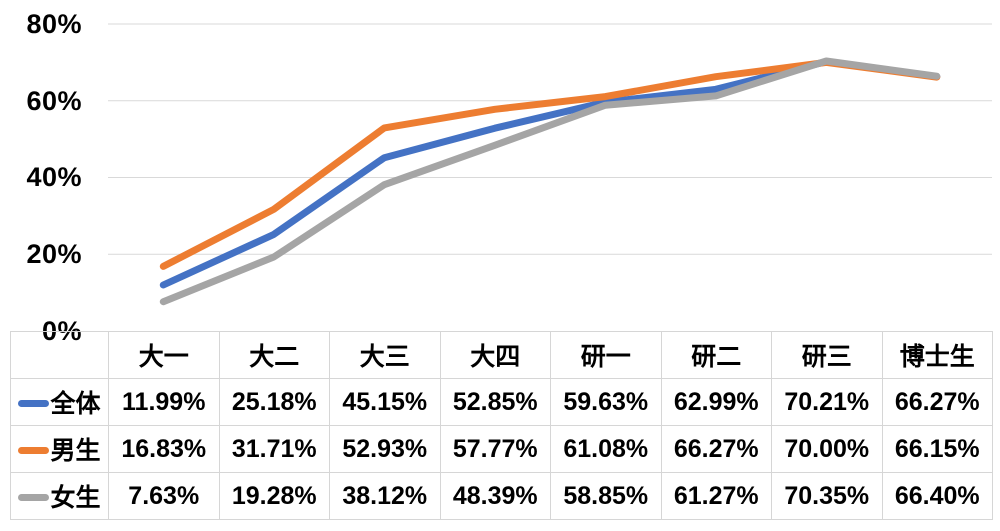 The height and width of the screenshot is (531, 1000). What do you see at coordinates (54, 177) in the screenshot?
I see `y-axis-tick-label: 40%` at bounding box center [54, 177].